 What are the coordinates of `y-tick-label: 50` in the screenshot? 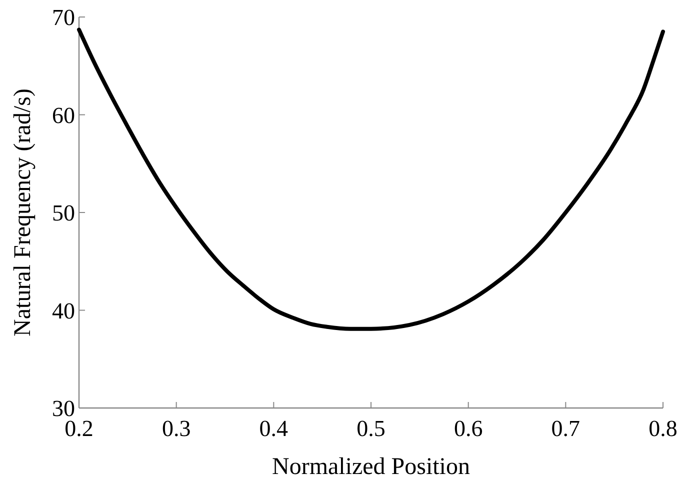 It's located at (63, 213).